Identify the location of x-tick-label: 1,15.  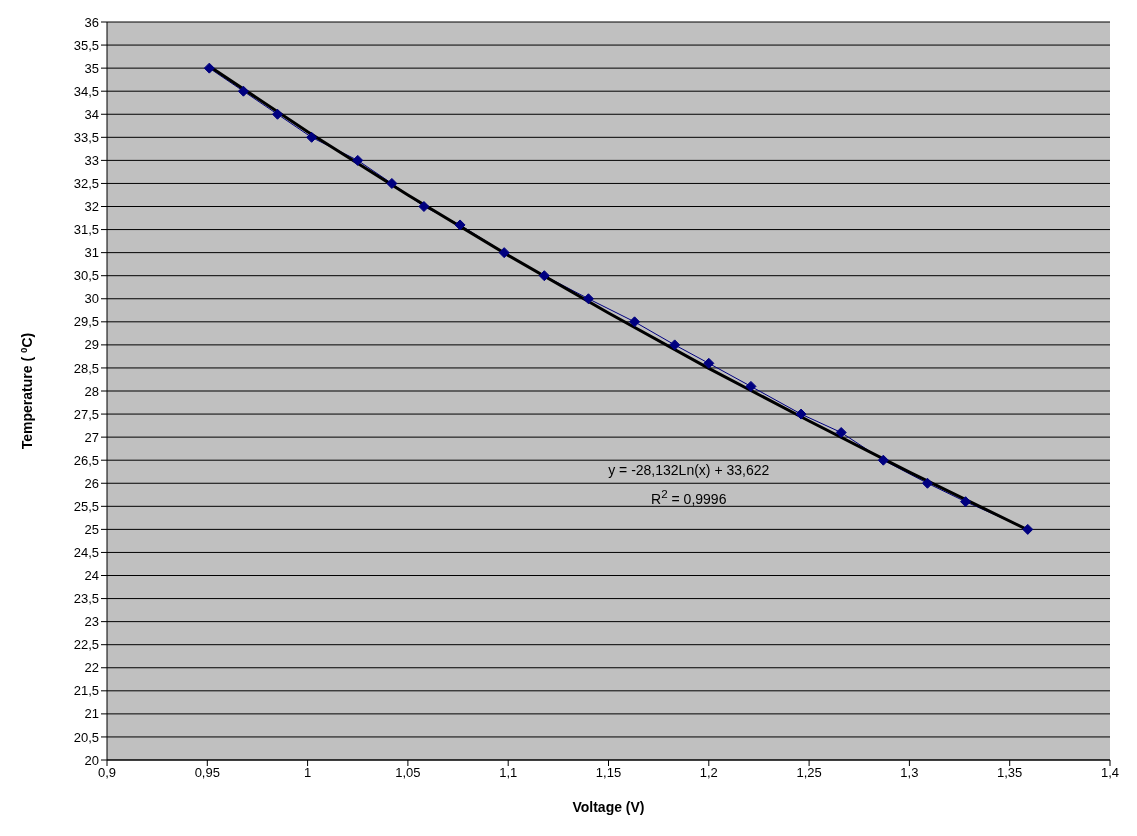
(608, 773).